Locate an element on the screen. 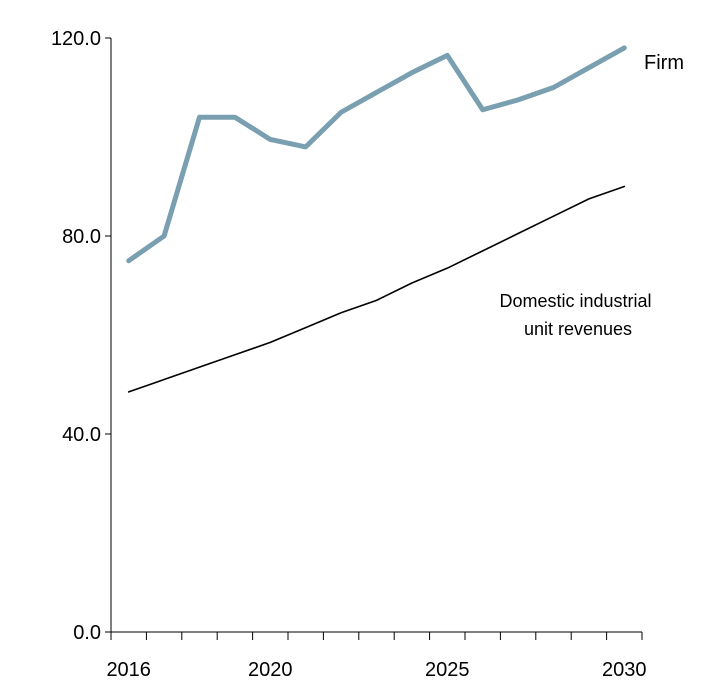  x-tick-label: 2025 is located at coordinates (447, 670).